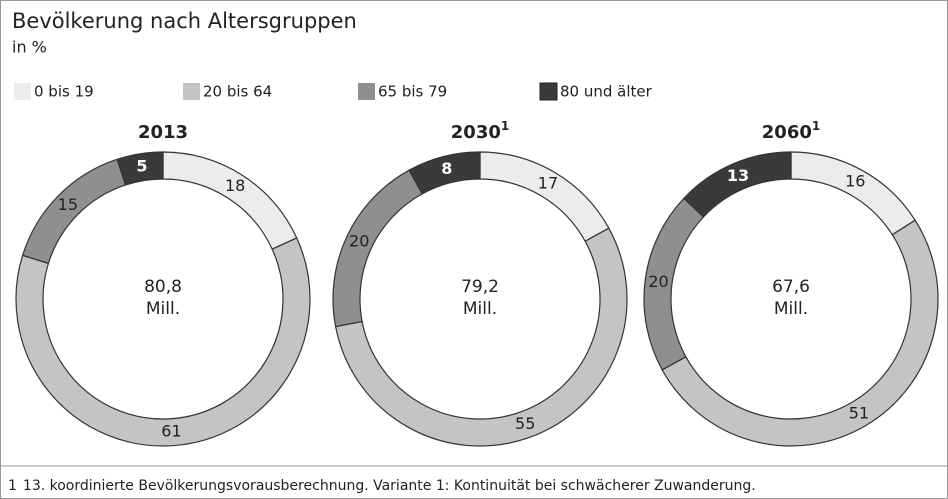  I want to click on donut-title: 20601, so click(791, 131).